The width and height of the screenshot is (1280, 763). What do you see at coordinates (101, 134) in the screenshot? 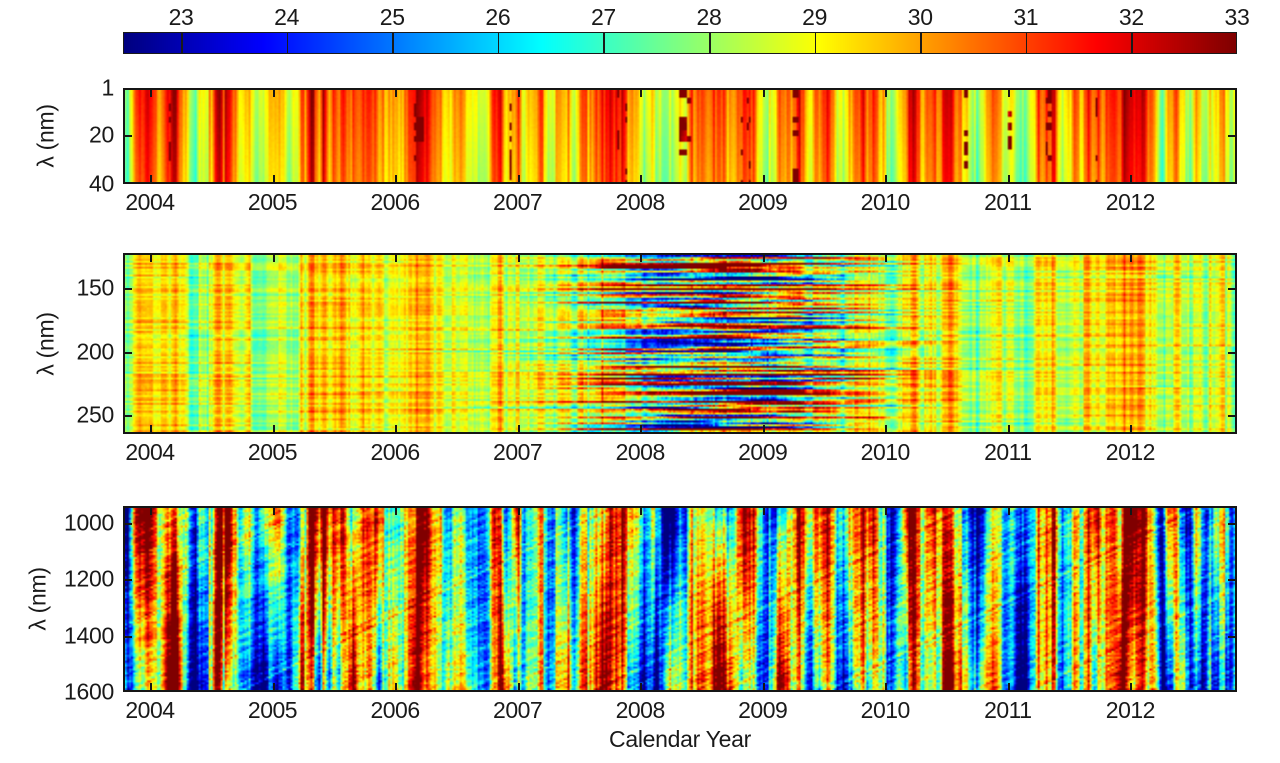
I see `y-axis-tick-label: 20` at bounding box center [101, 134].